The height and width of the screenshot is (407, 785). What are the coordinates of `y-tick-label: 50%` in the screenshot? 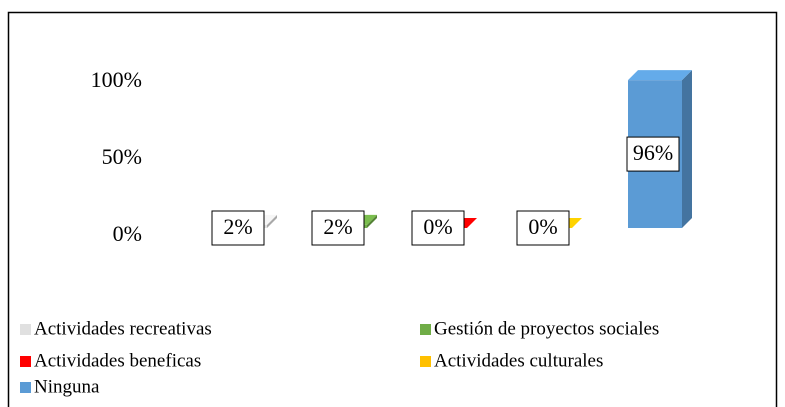 It's located at (122, 156).